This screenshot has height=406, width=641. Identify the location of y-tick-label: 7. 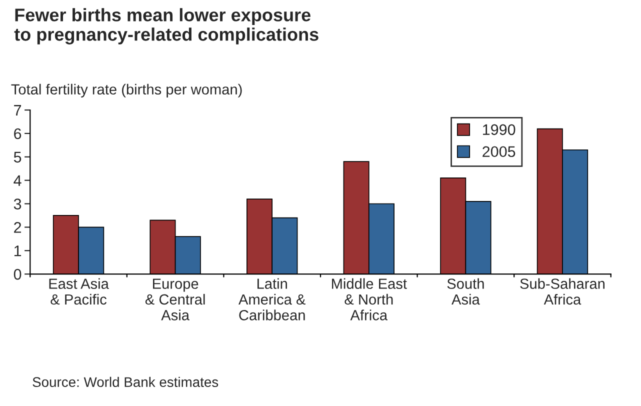
(18, 110).